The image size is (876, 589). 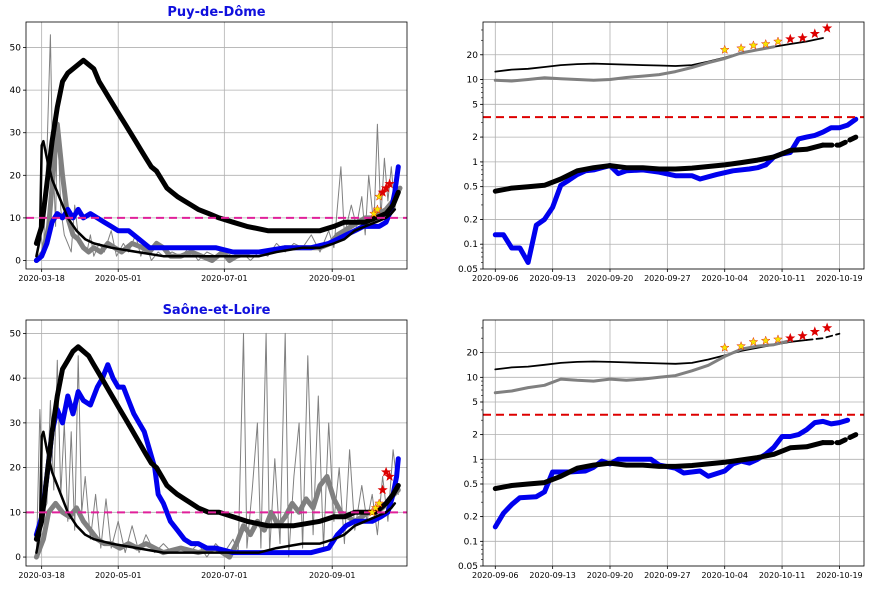 What do you see at coordinates (634, 64) in the screenshot?
I see `series-gray` at bounding box center [634, 64].